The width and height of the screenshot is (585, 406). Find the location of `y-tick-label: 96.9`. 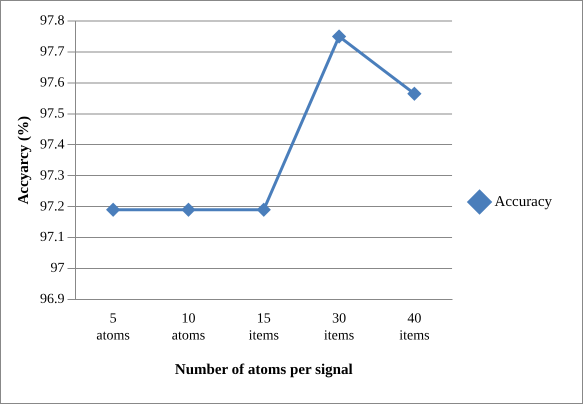

y-tick-label: 96.9 is located at coordinates (52, 300).